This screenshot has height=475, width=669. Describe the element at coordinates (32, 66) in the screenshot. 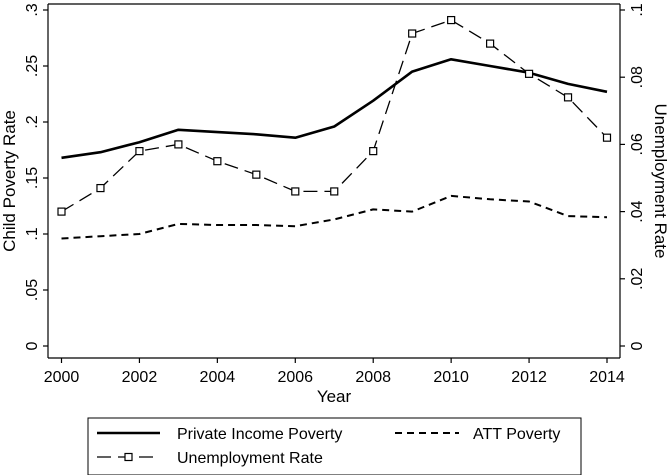

I see `y-tick-label: .25` at that location.